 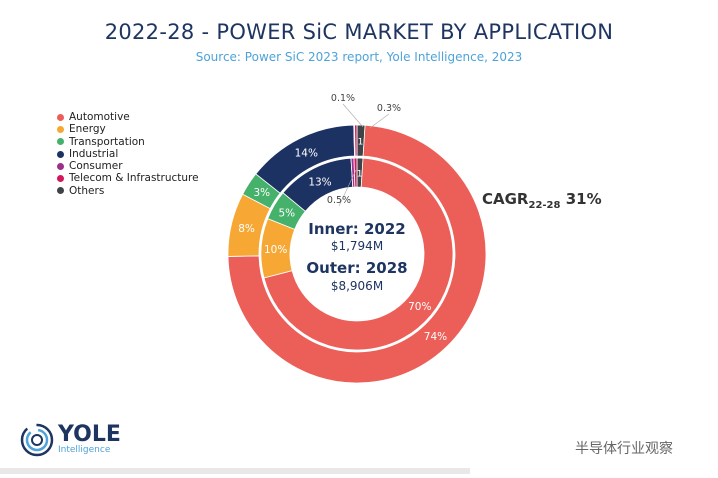 What do you see at coordinates (379, 121) in the screenshot?
I see `outer-label-telecom-leader` at bounding box center [379, 121].